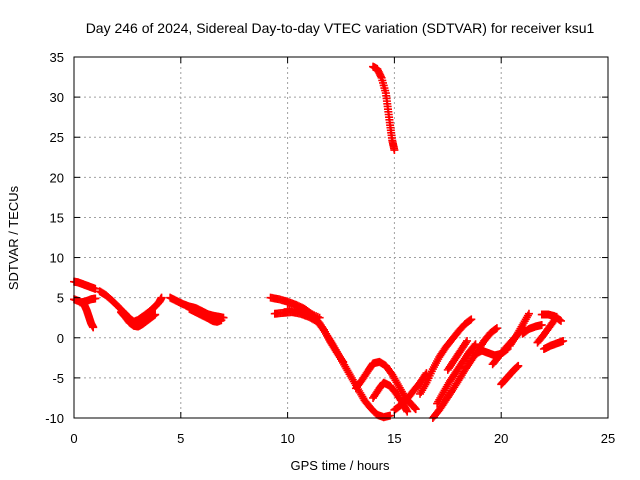  Describe the element at coordinates (13, 237) in the screenshot. I see `y-axis-label: SDTVAR / TECUs` at that location.